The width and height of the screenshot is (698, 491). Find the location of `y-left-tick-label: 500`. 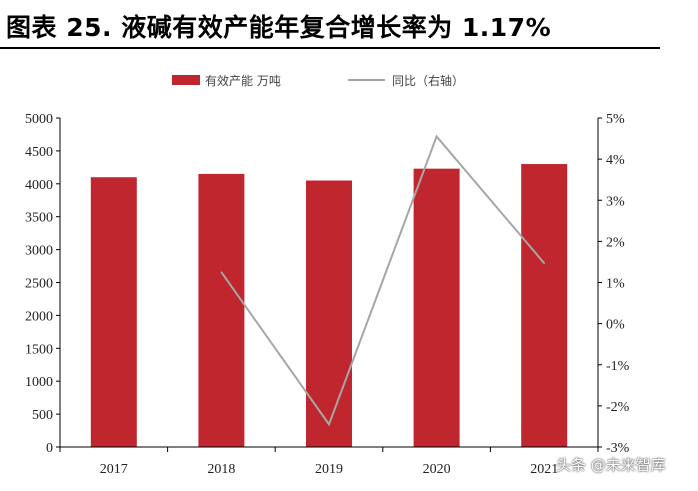

y-left-tick-label: 500 is located at coordinates (42, 415).